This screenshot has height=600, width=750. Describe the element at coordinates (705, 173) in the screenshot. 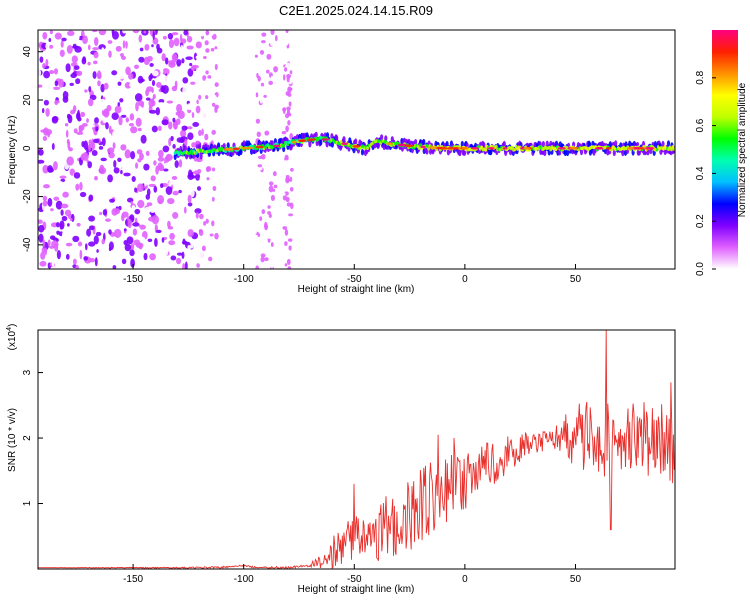

I see `colorbar-ticks: 0.0 0.2 0.4 0.6 0.8` at that location.